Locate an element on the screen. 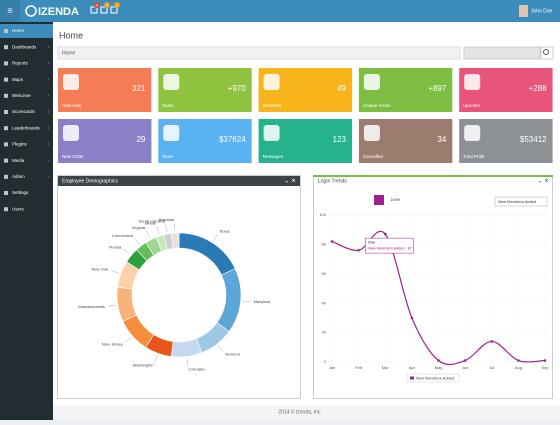 This screenshot has height=425, width=560. tile-value: 49 is located at coordinates (341, 88).